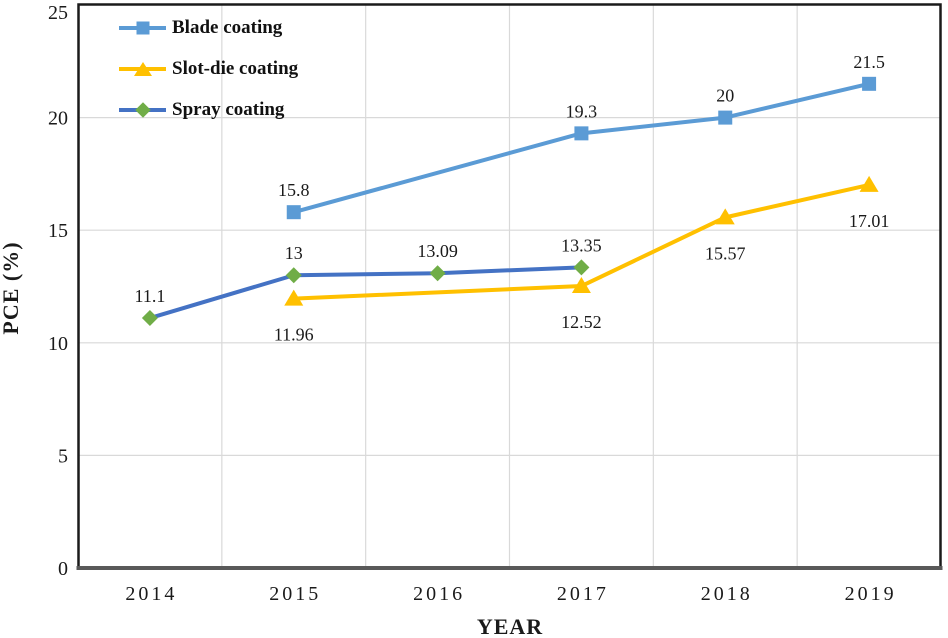 The image size is (948, 638). What do you see at coordinates (58, 231) in the screenshot?
I see `y-tick-15: 15` at bounding box center [58, 231].